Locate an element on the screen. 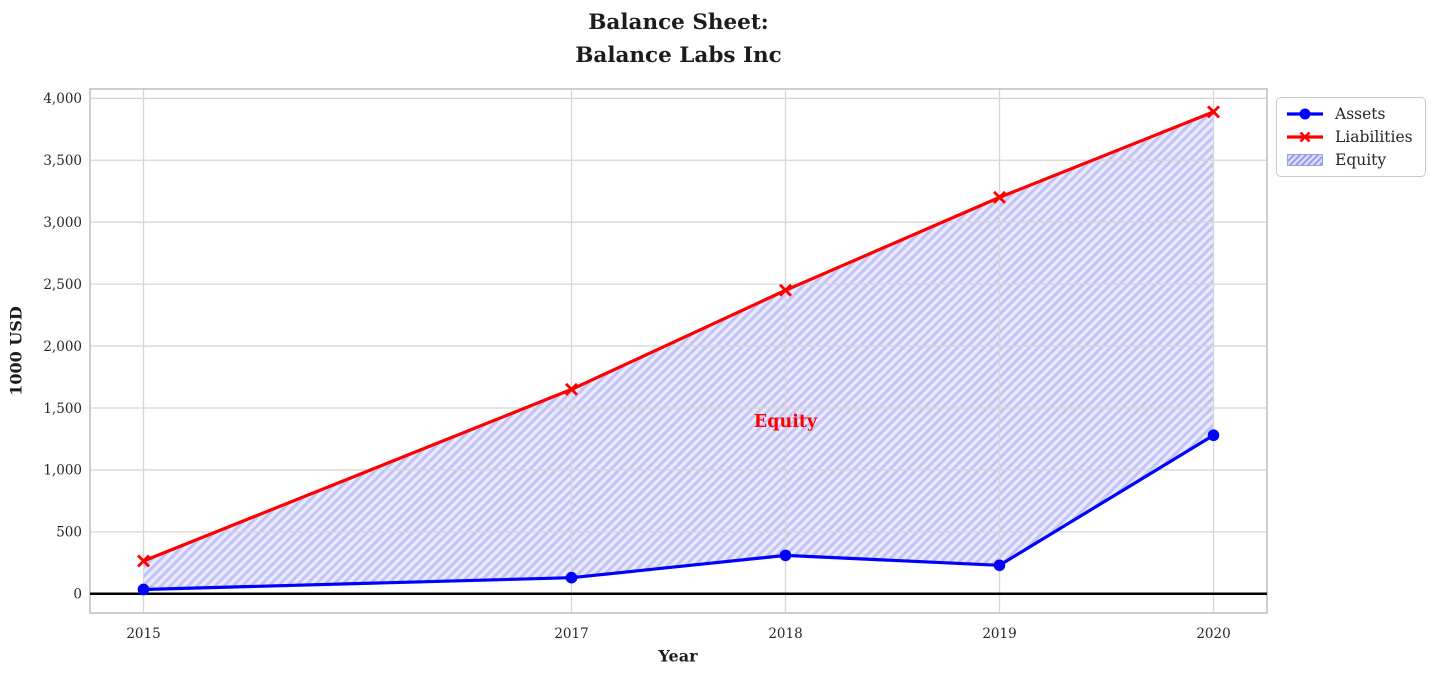  x-tick-label: 2015 is located at coordinates (143, 634).